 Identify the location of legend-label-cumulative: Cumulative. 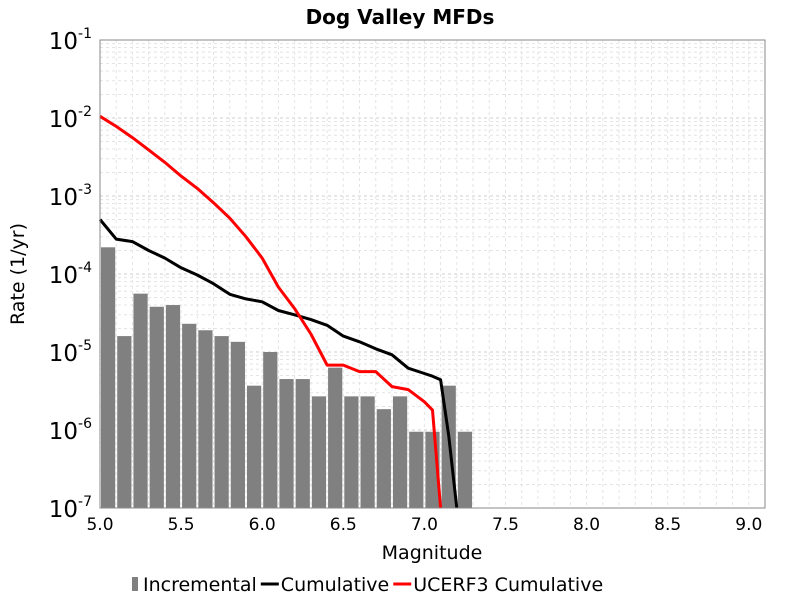
(335, 585).